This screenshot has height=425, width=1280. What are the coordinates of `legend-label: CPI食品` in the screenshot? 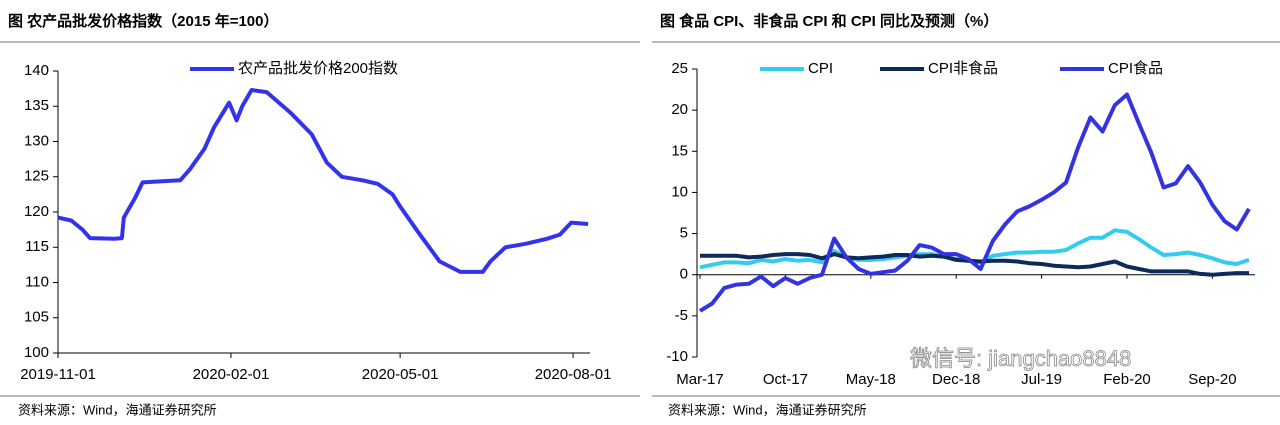 It's located at (1135, 68).